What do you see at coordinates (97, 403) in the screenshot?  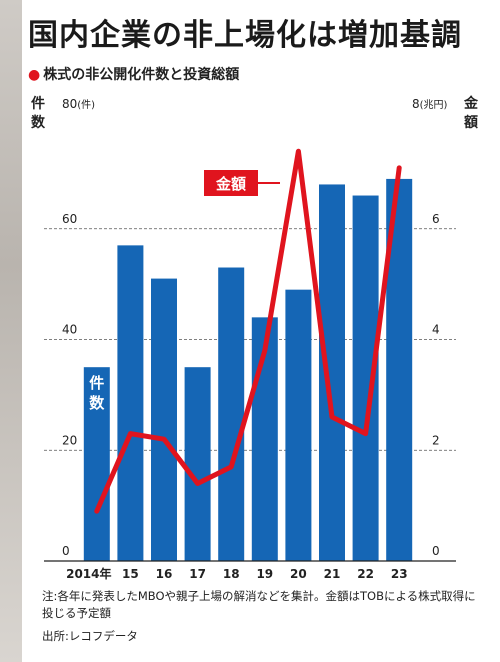 I see `bar-series-label: 数` at bounding box center [97, 403].